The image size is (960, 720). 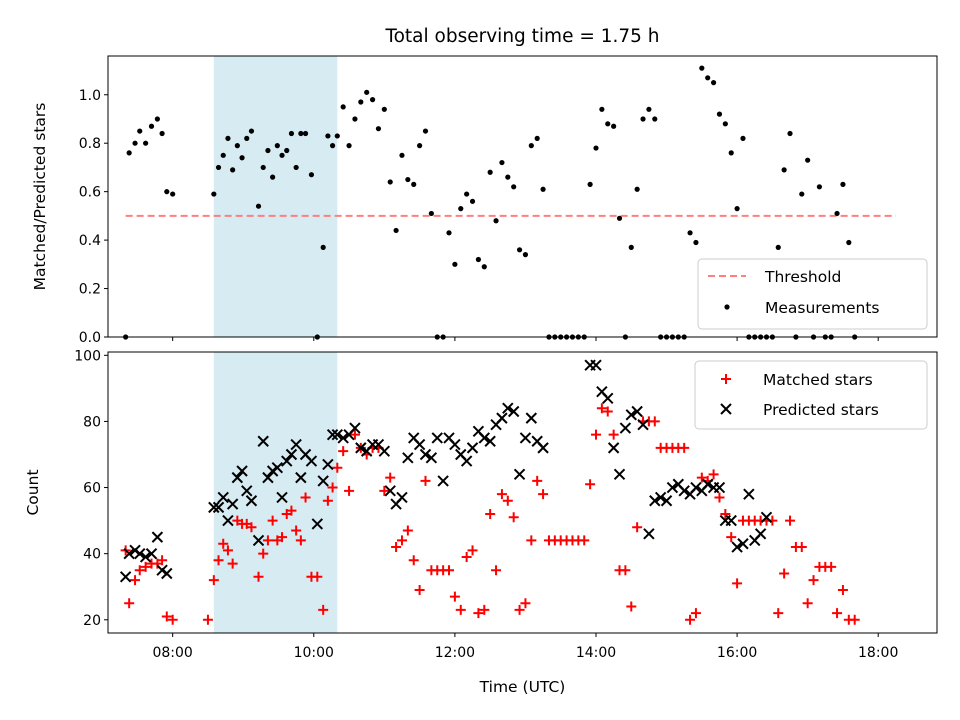 I want to click on x-tick-label: 12:00, so click(x=455, y=653).